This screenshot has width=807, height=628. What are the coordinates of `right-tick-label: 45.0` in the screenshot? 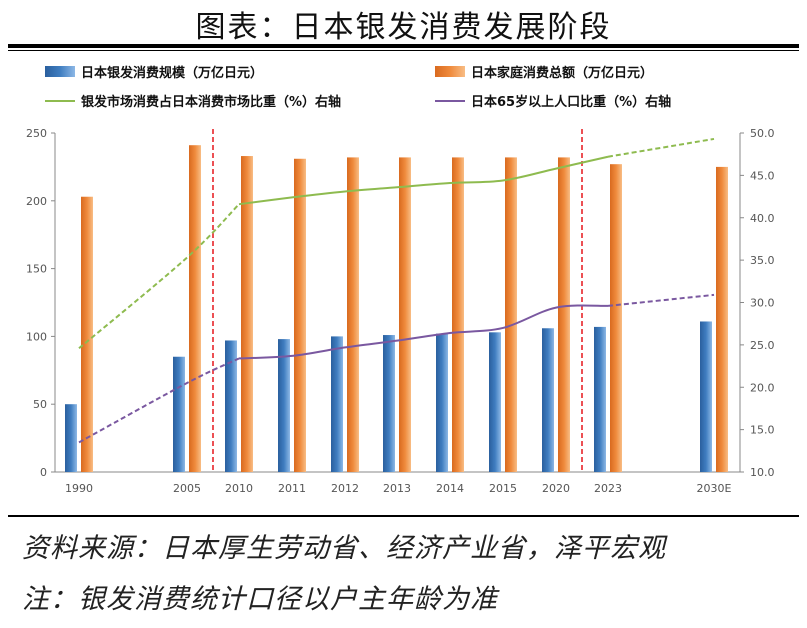 It's located at (762, 175).